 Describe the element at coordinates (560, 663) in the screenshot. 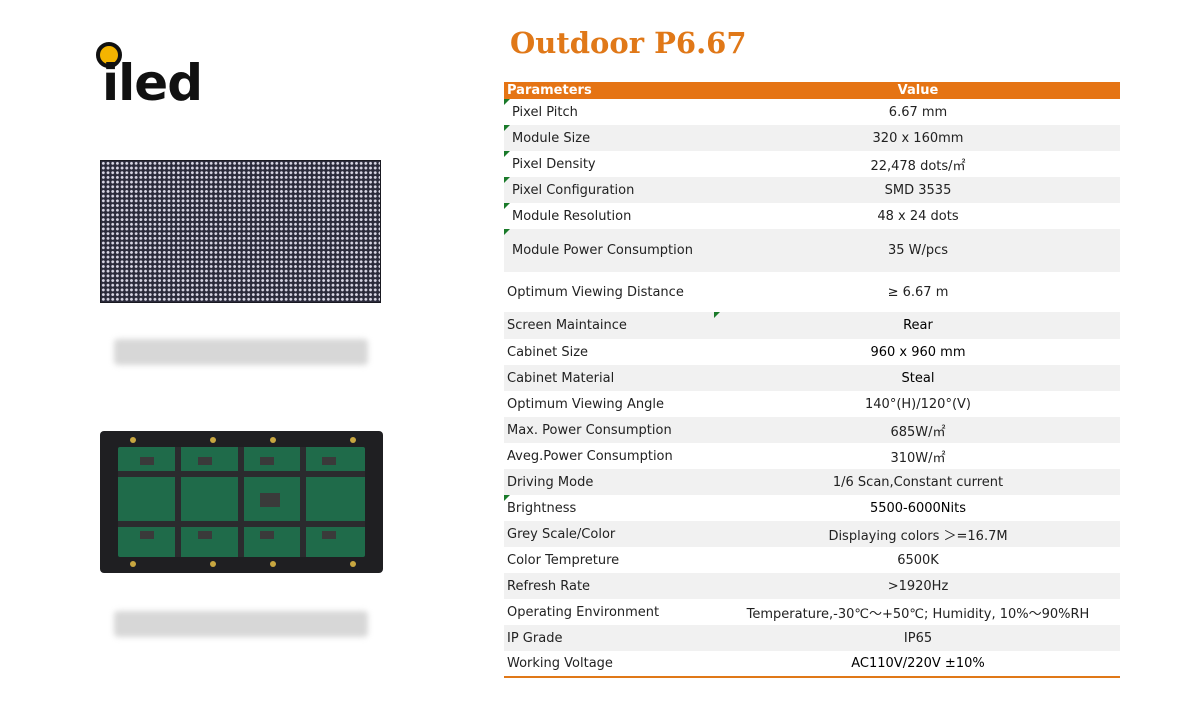

I see `param-cell: Working Voltage` at that location.